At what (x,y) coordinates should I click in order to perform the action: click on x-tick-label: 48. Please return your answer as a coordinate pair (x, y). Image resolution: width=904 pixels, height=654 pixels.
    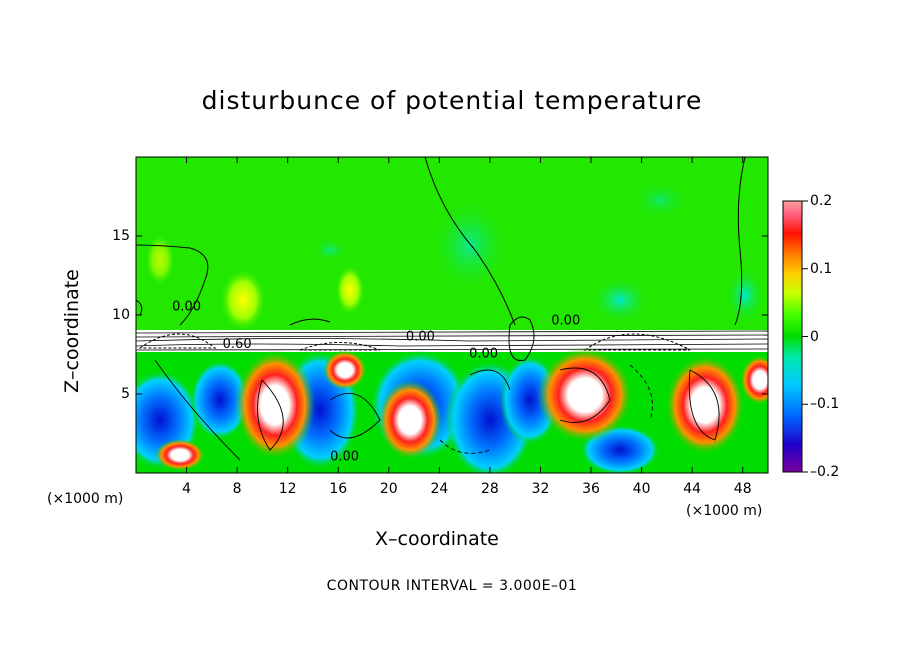
    Looking at the image, I should click on (742, 489).